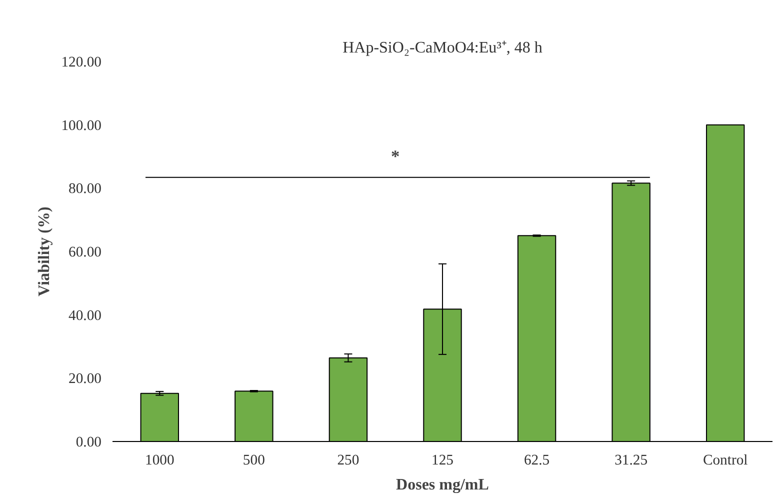  Describe the element at coordinates (85, 252) in the screenshot. I see `y-tick-label: 60.00` at that location.